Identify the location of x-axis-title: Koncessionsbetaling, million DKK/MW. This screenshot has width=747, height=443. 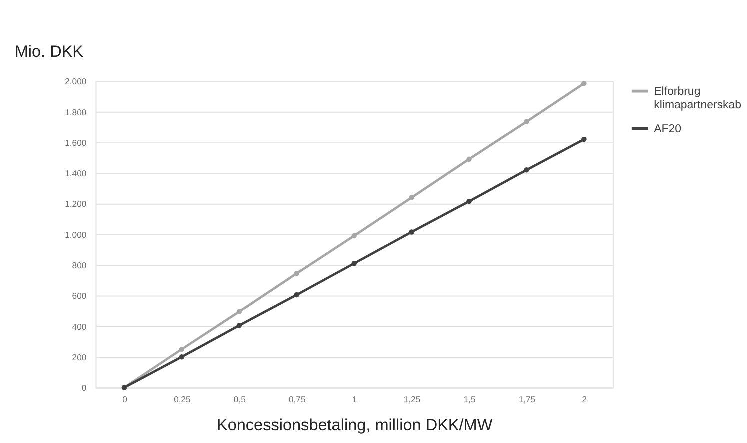
(355, 425).